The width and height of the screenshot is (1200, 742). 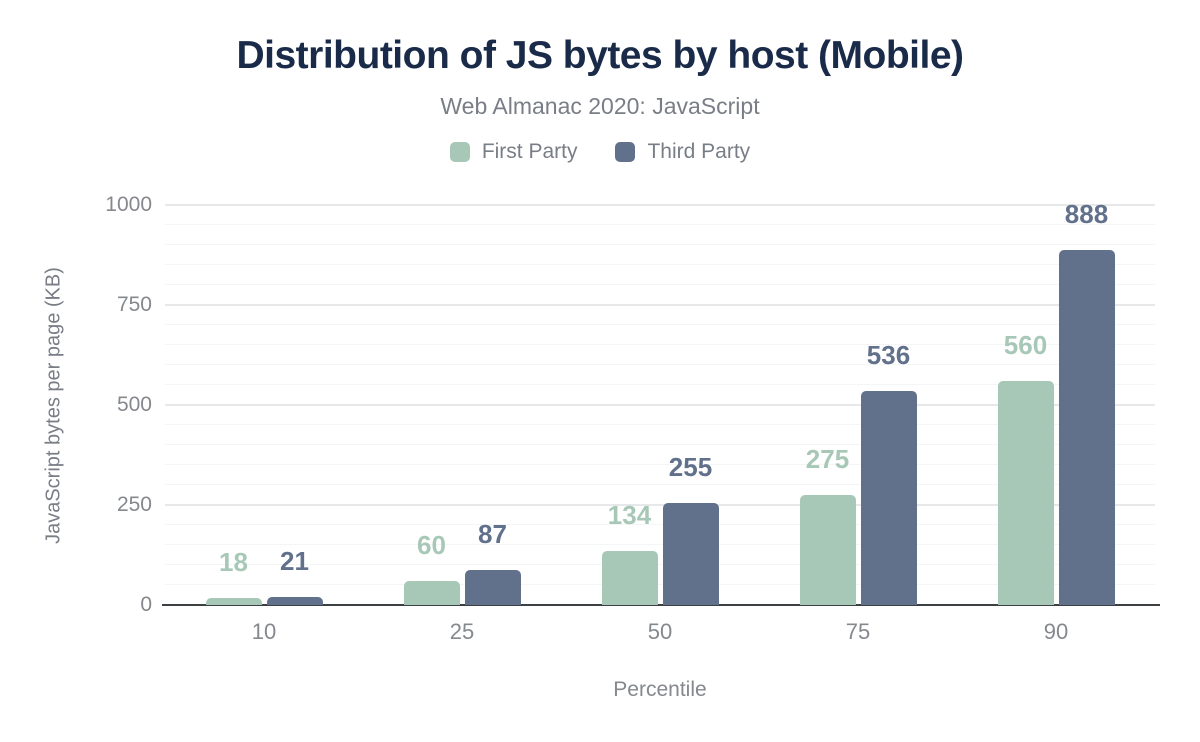 What do you see at coordinates (629, 578) in the screenshot?
I see `bar-first-party-p50` at bounding box center [629, 578].